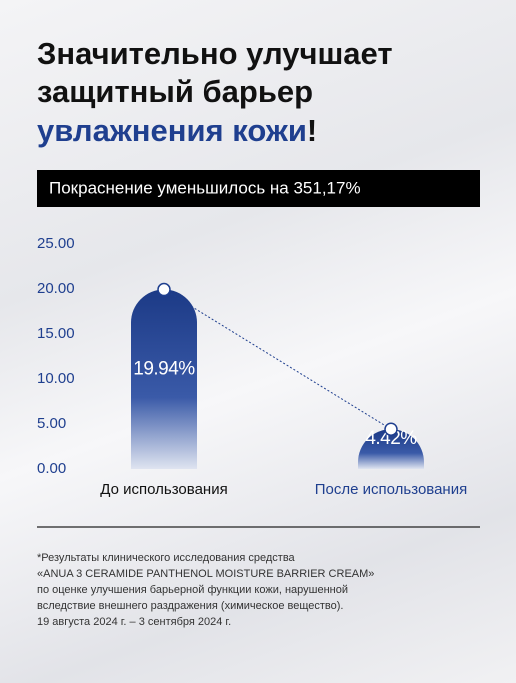 Image resolution: width=516 pixels, height=683 pixels. I want to click on connector, so click(277, 359).